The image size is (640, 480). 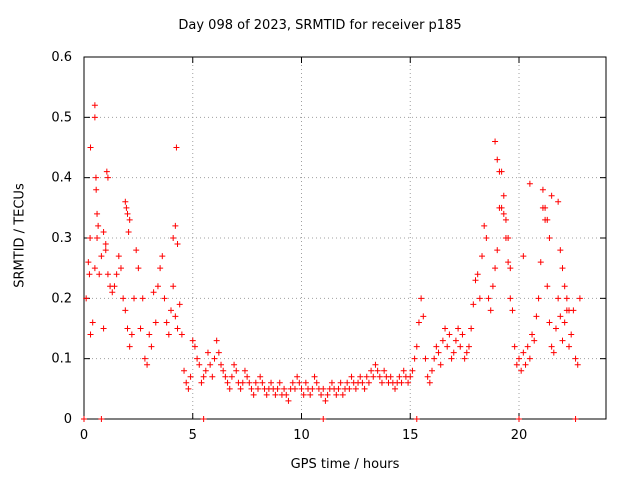 What do you see at coordinates (61, 238) in the screenshot?
I see `y-tick-label: 0.3` at bounding box center [61, 238].